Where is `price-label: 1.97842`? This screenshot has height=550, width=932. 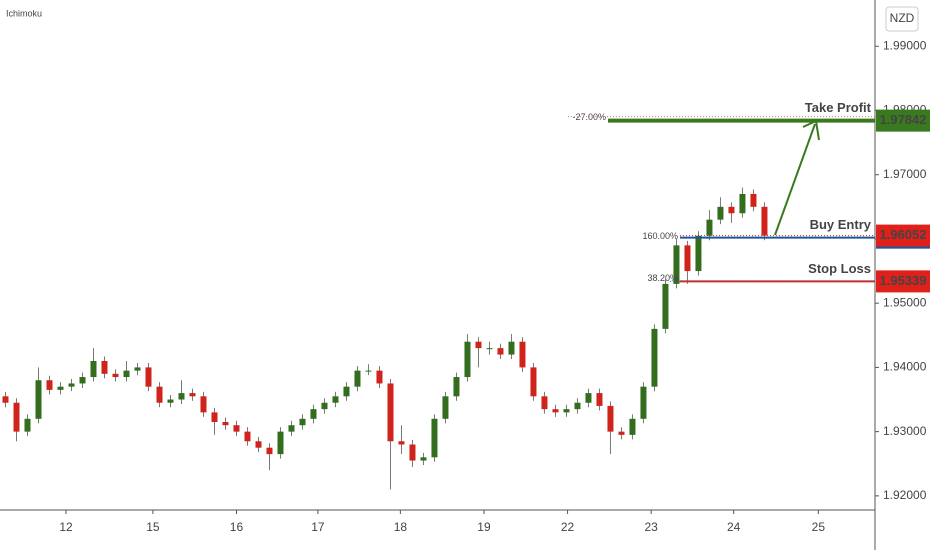 price-label: 1.97842 is located at coordinates (903, 119).